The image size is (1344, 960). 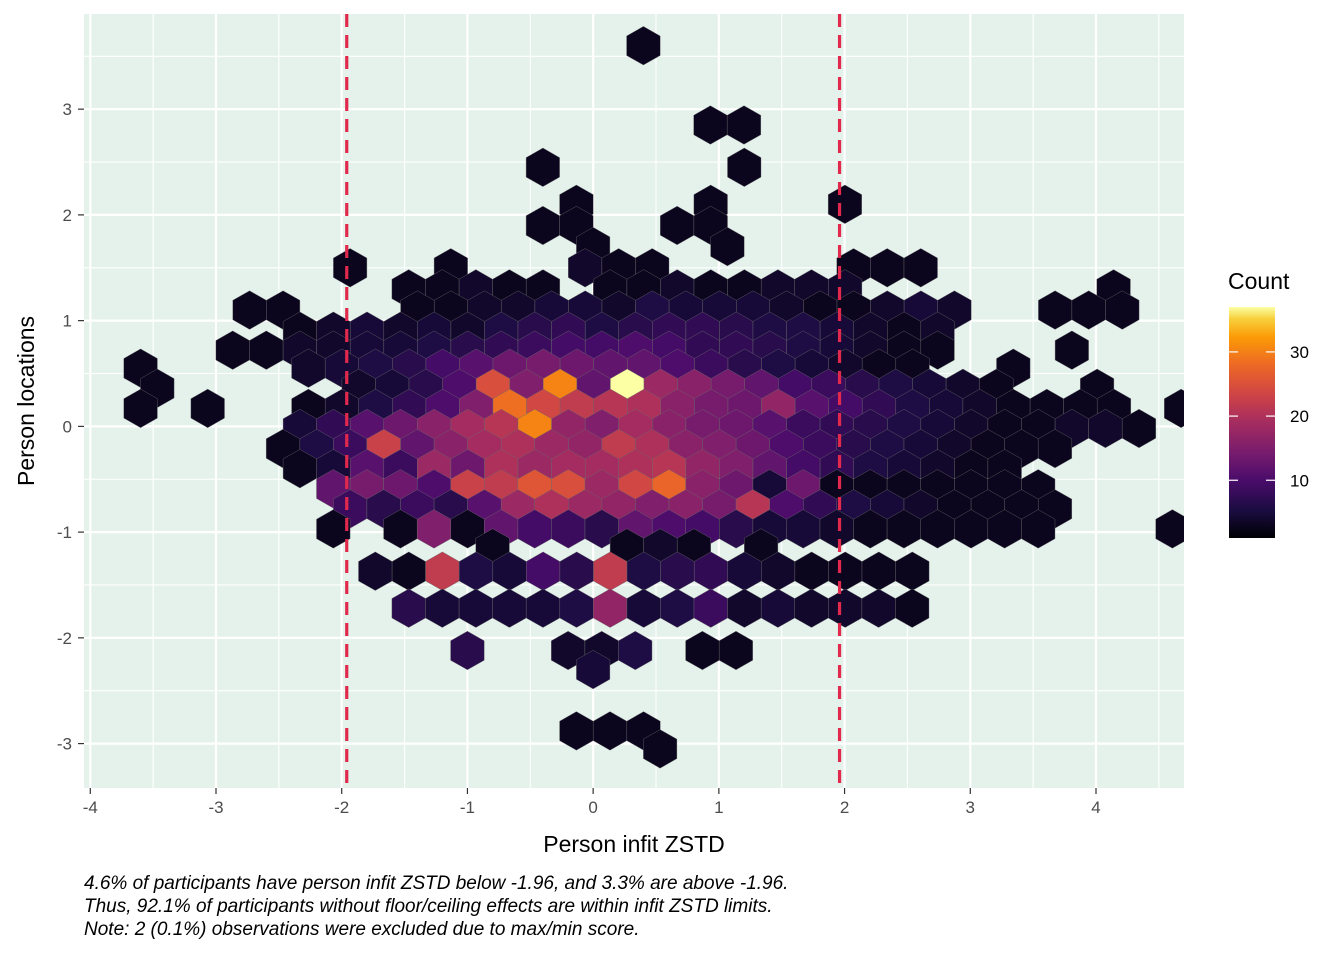 I want to click on x-tick-label: 4, so click(x=1095, y=807).